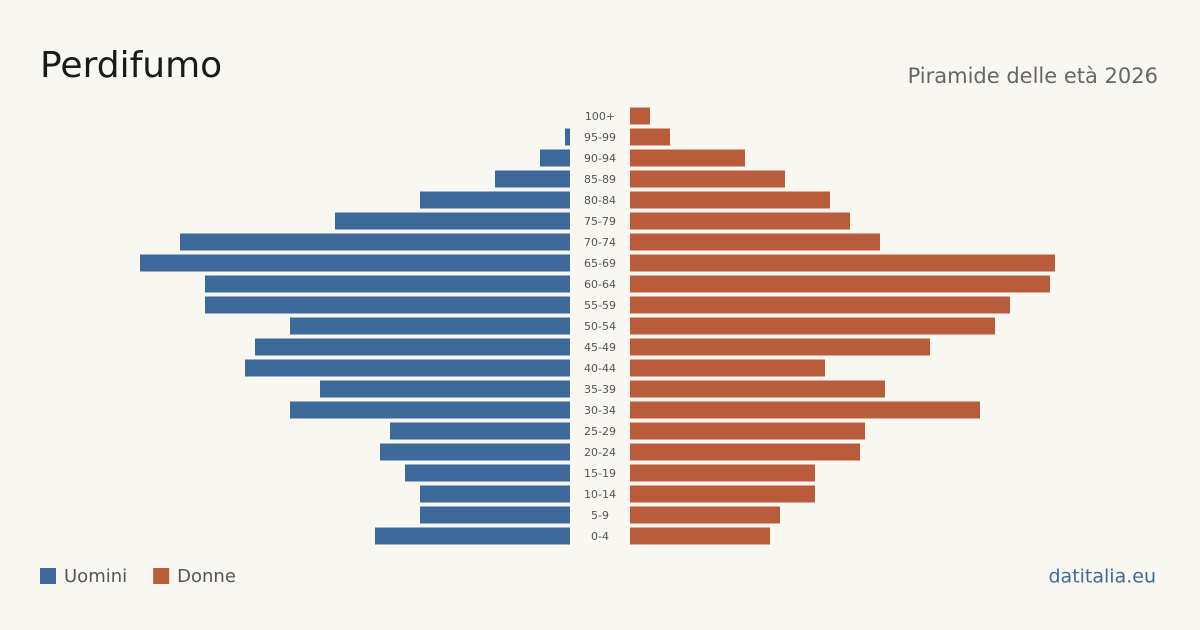  What do you see at coordinates (1033, 76) in the screenshot?
I see `chart-subtitle: Piramide delle età 2026` at bounding box center [1033, 76].